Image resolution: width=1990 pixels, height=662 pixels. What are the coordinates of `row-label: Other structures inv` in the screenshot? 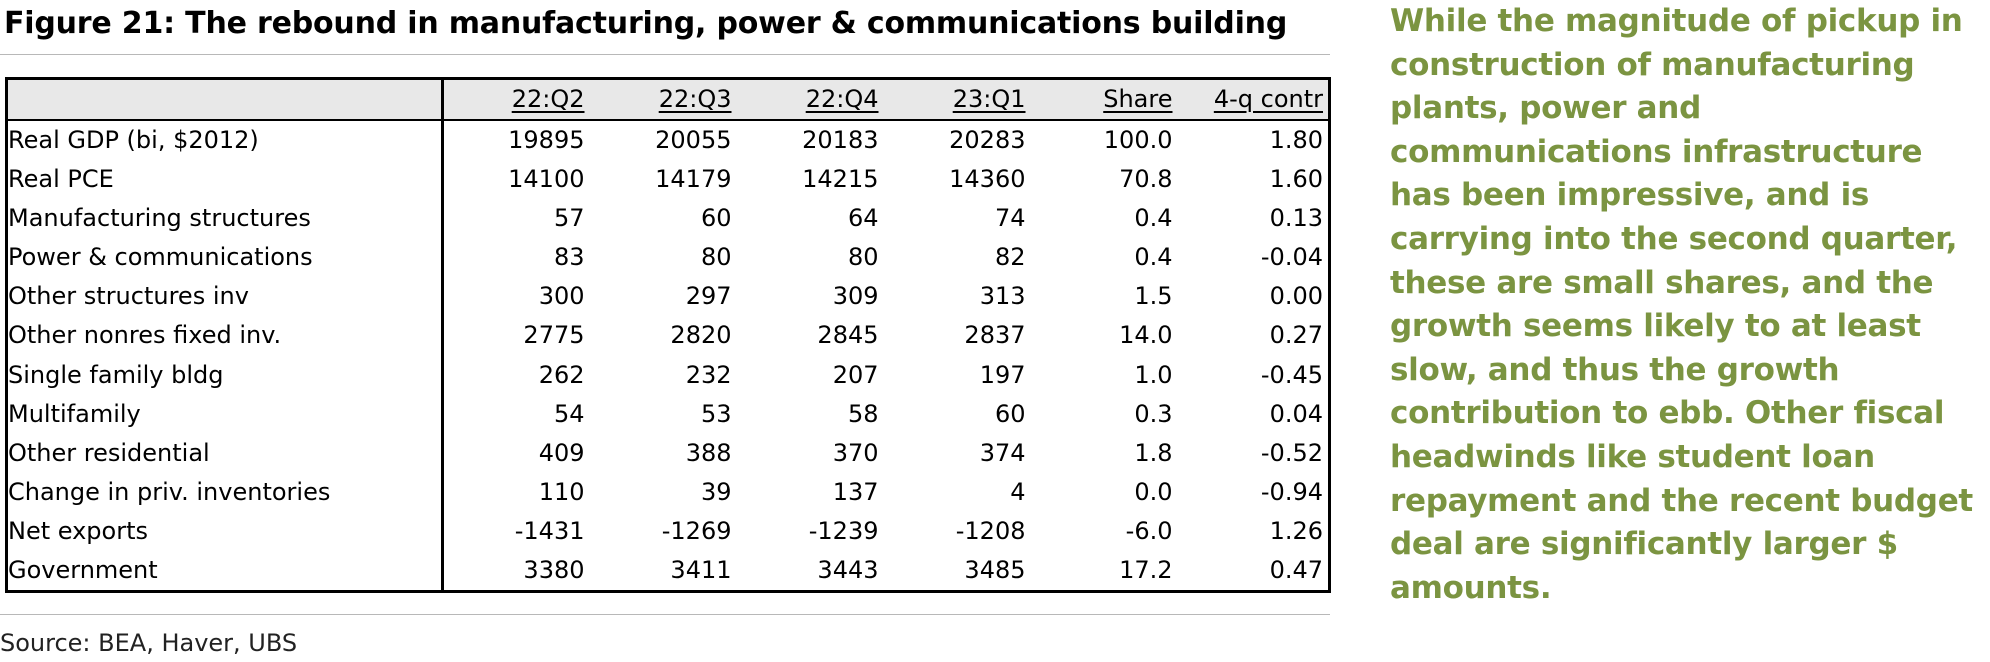 It's located at (225, 297).